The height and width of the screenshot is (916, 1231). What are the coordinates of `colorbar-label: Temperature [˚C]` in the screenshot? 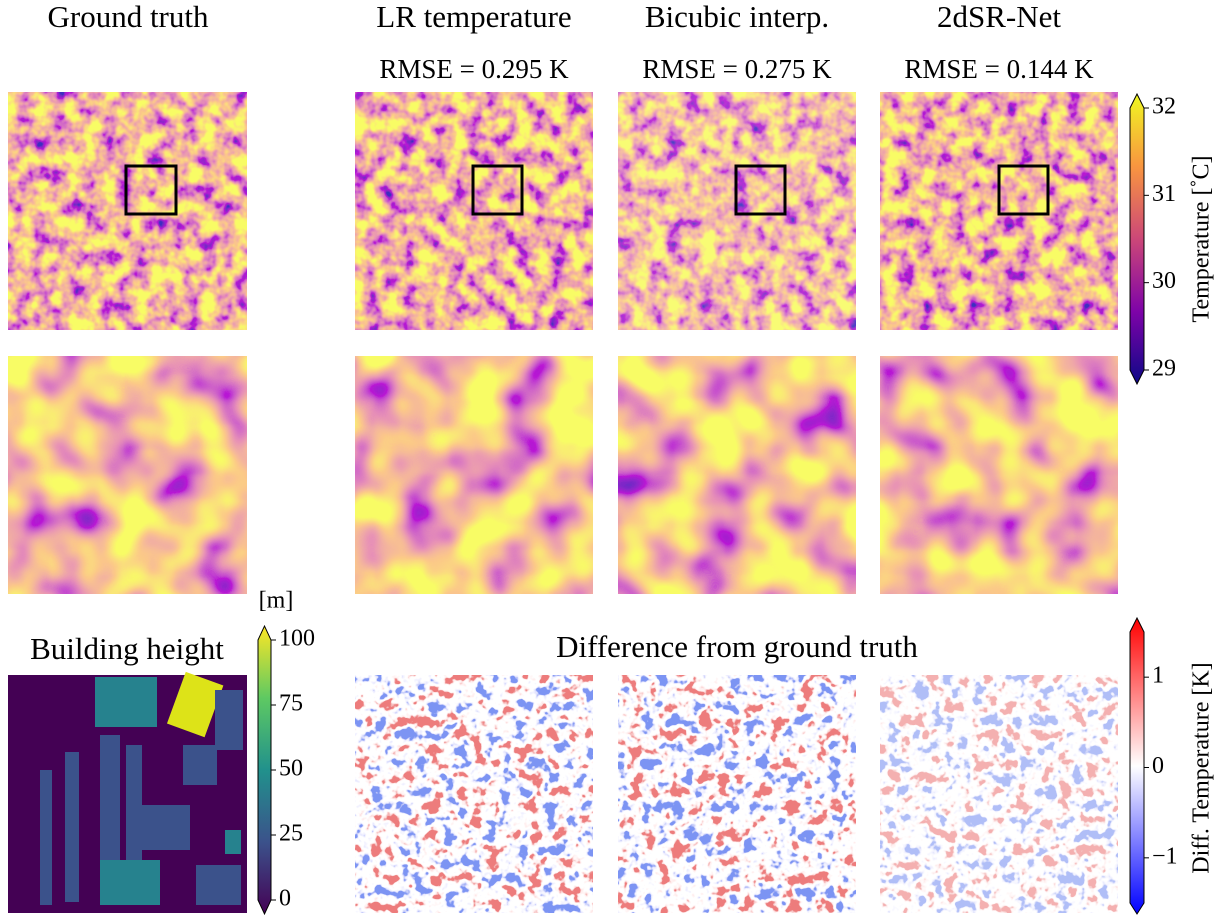 It's located at (1202, 239).